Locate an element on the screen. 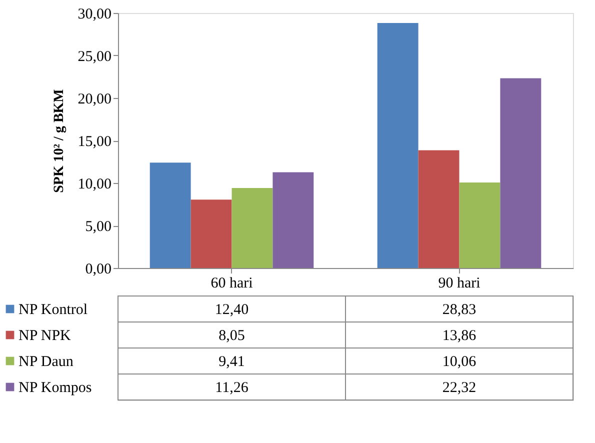 The image size is (595, 443). data-label: 9,41 is located at coordinates (231, 362).